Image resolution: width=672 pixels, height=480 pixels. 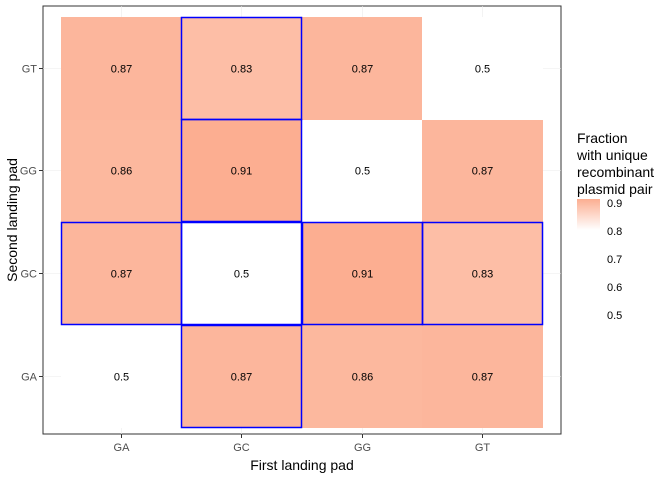 I want to click on legend-tick-label: 0.9, so click(x=614, y=204).